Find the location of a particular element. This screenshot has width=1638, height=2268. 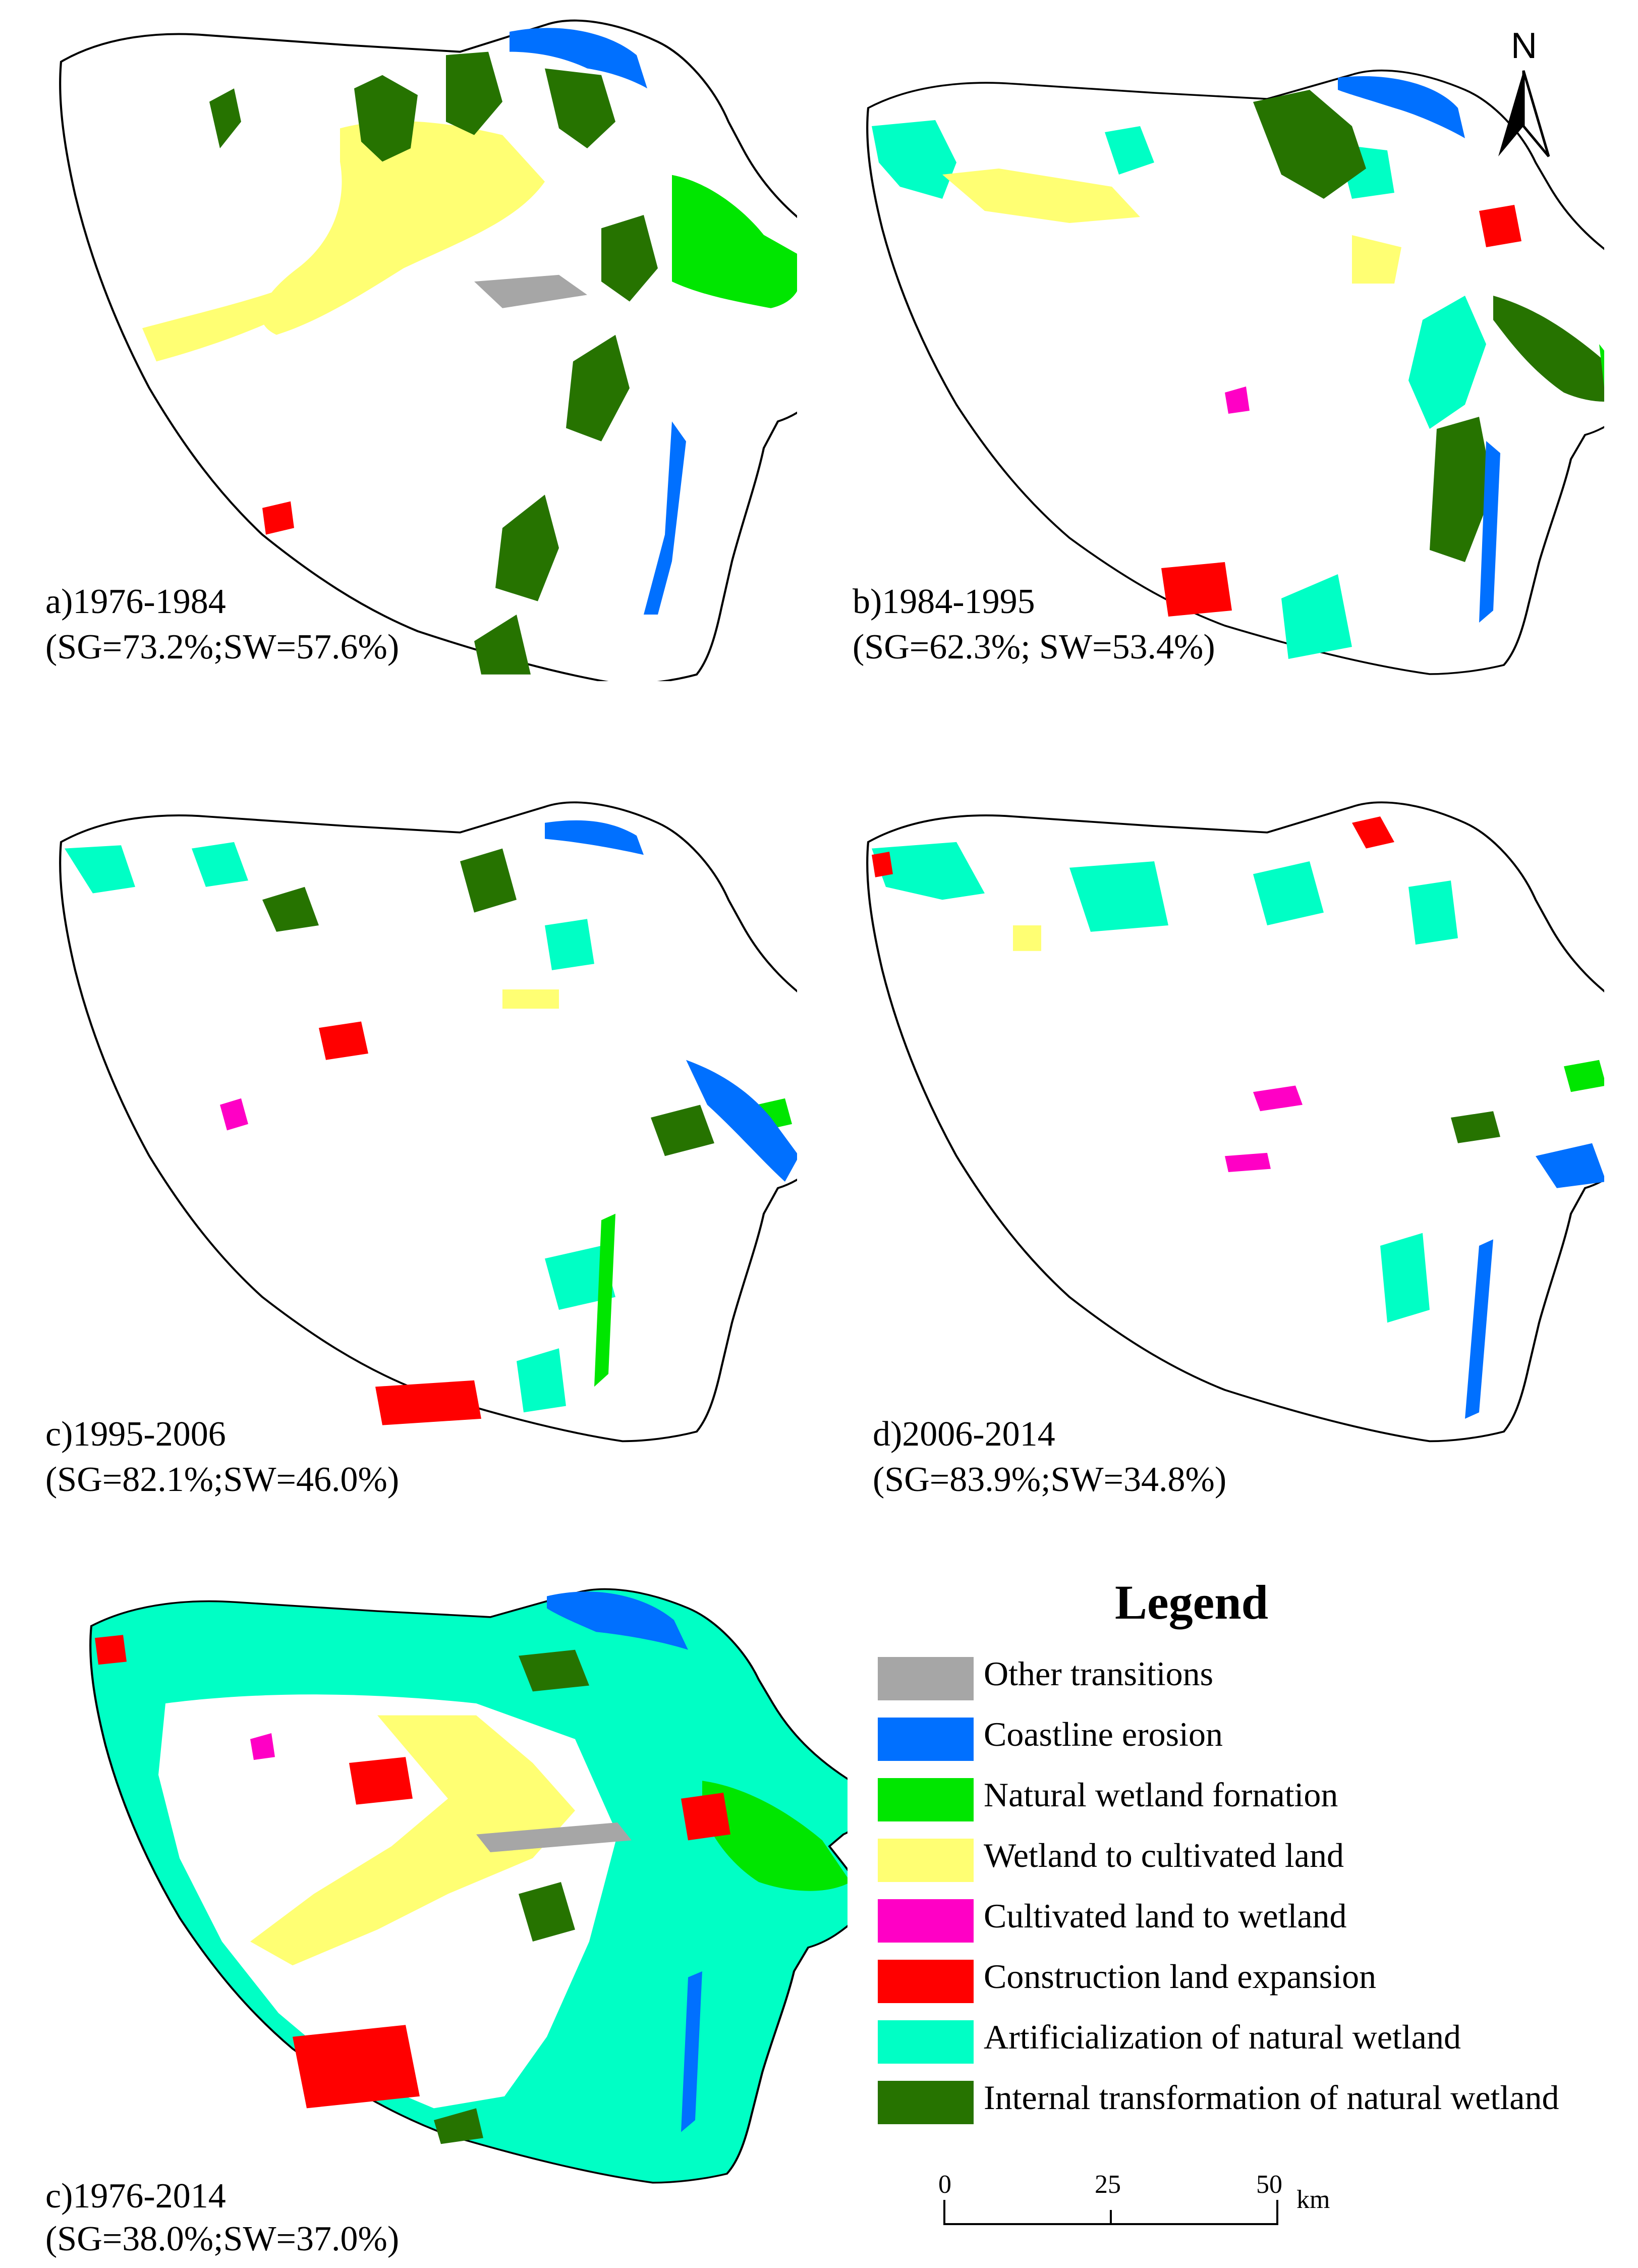

map-panel-d: d)2006-2014 (SG=83.9%;SW=34.8%) is located at coordinates (1226, 1145).